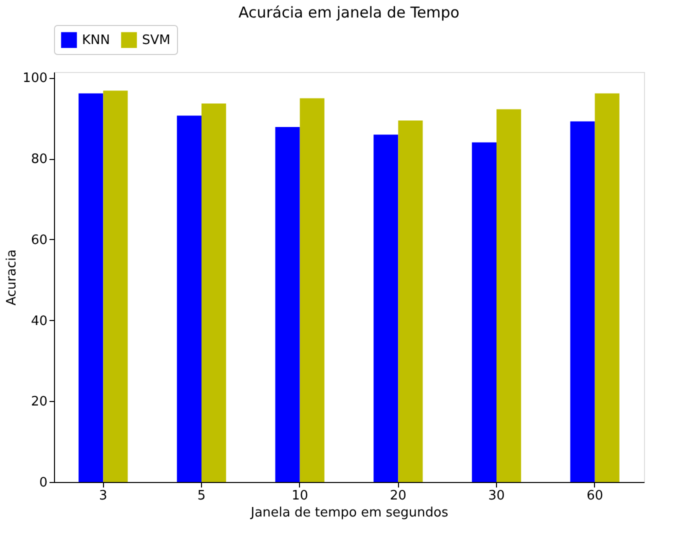 This screenshot has height=554, width=689. What do you see at coordinates (12, 277) in the screenshot?
I see `y-axis-title: Acuracia` at bounding box center [12, 277].